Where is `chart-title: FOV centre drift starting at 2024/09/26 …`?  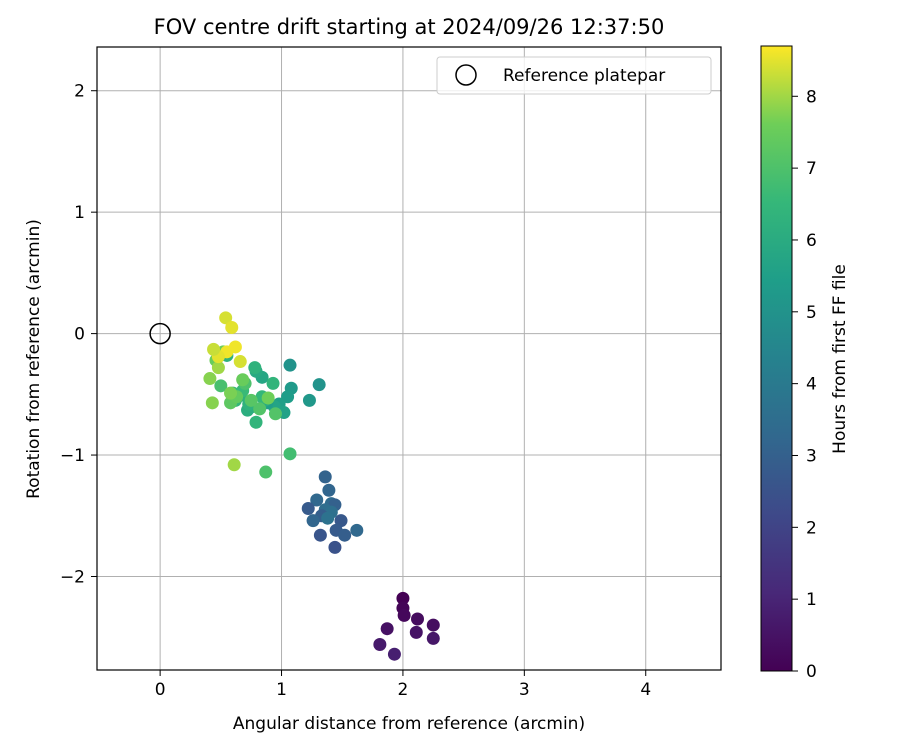 chart-title: FOV centre drift starting at 2024/09/26 … is located at coordinates (409, 27).